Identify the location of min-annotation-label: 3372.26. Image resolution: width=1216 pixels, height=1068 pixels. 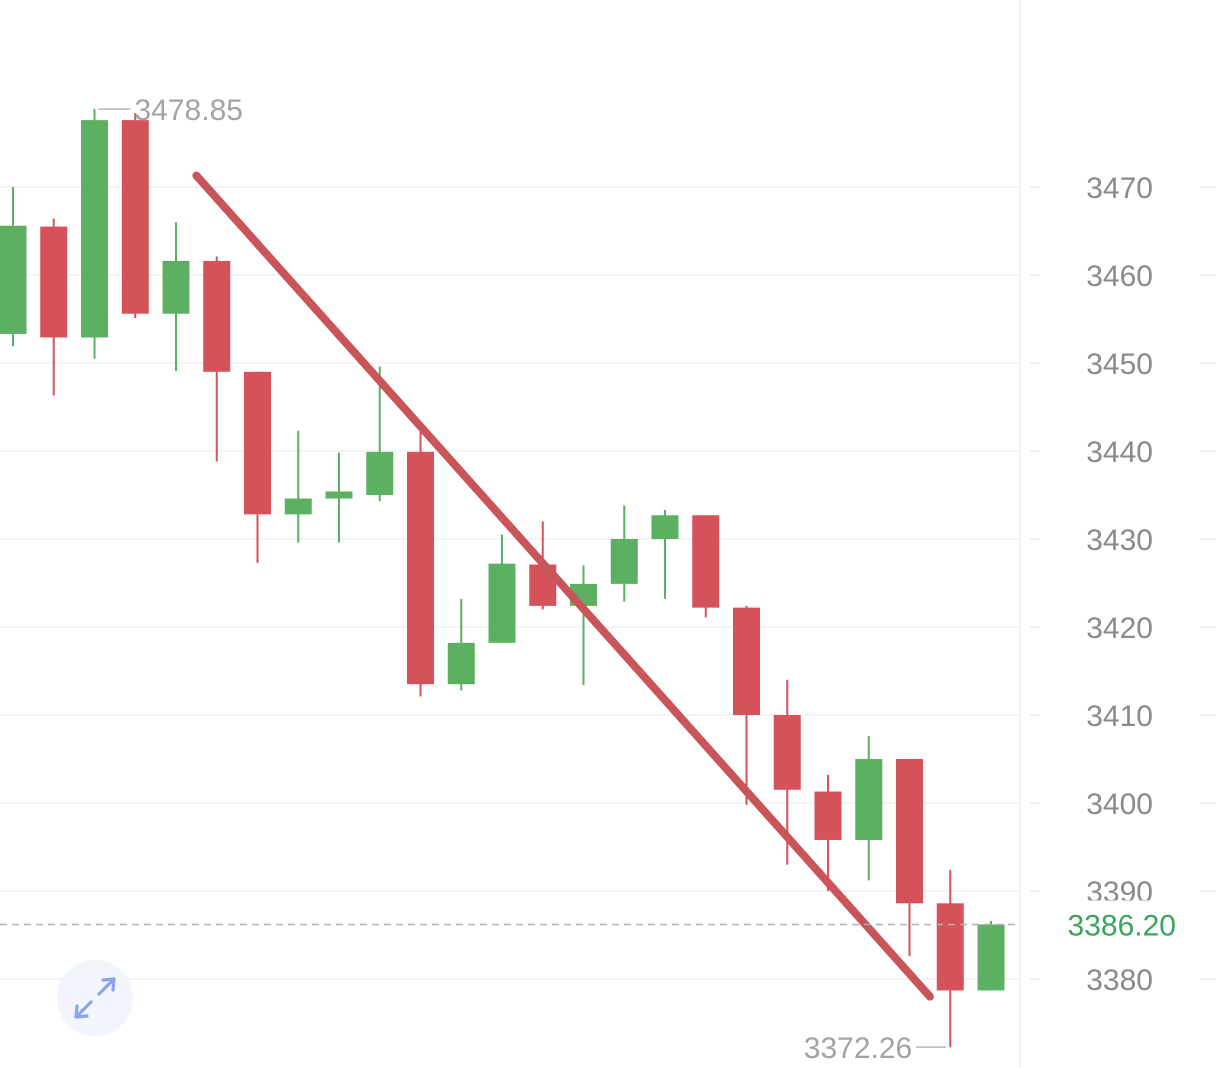
(858, 1048).